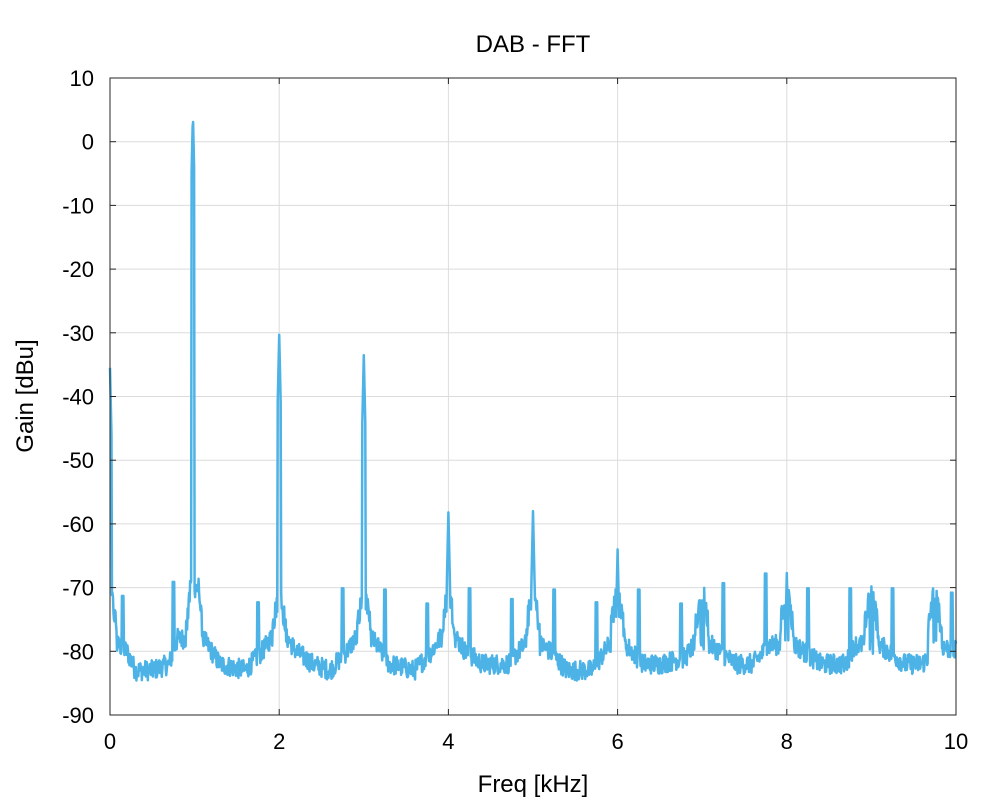 The image size is (1000, 800). Describe the element at coordinates (787, 741) in the screenshot. I see `x-tick-label: 8` at that location.